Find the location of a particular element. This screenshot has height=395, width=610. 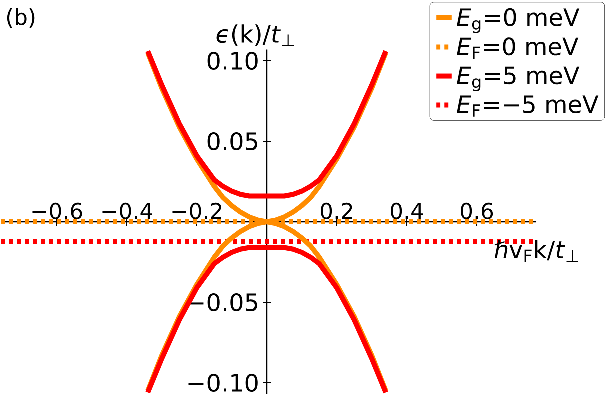

legend-label: E$_{F}$=−5 meV is located at coordinates (528, 106).